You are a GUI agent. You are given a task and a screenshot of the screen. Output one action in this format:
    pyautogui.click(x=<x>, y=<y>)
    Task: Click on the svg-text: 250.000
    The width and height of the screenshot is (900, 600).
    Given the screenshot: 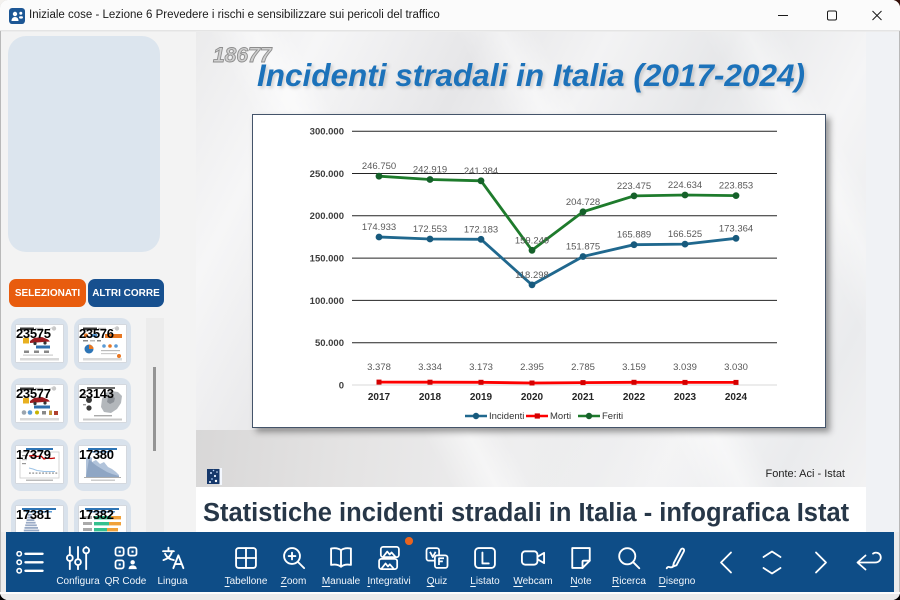 What is the action you would take?
    pyautogui.click(x=327, y=174)
    